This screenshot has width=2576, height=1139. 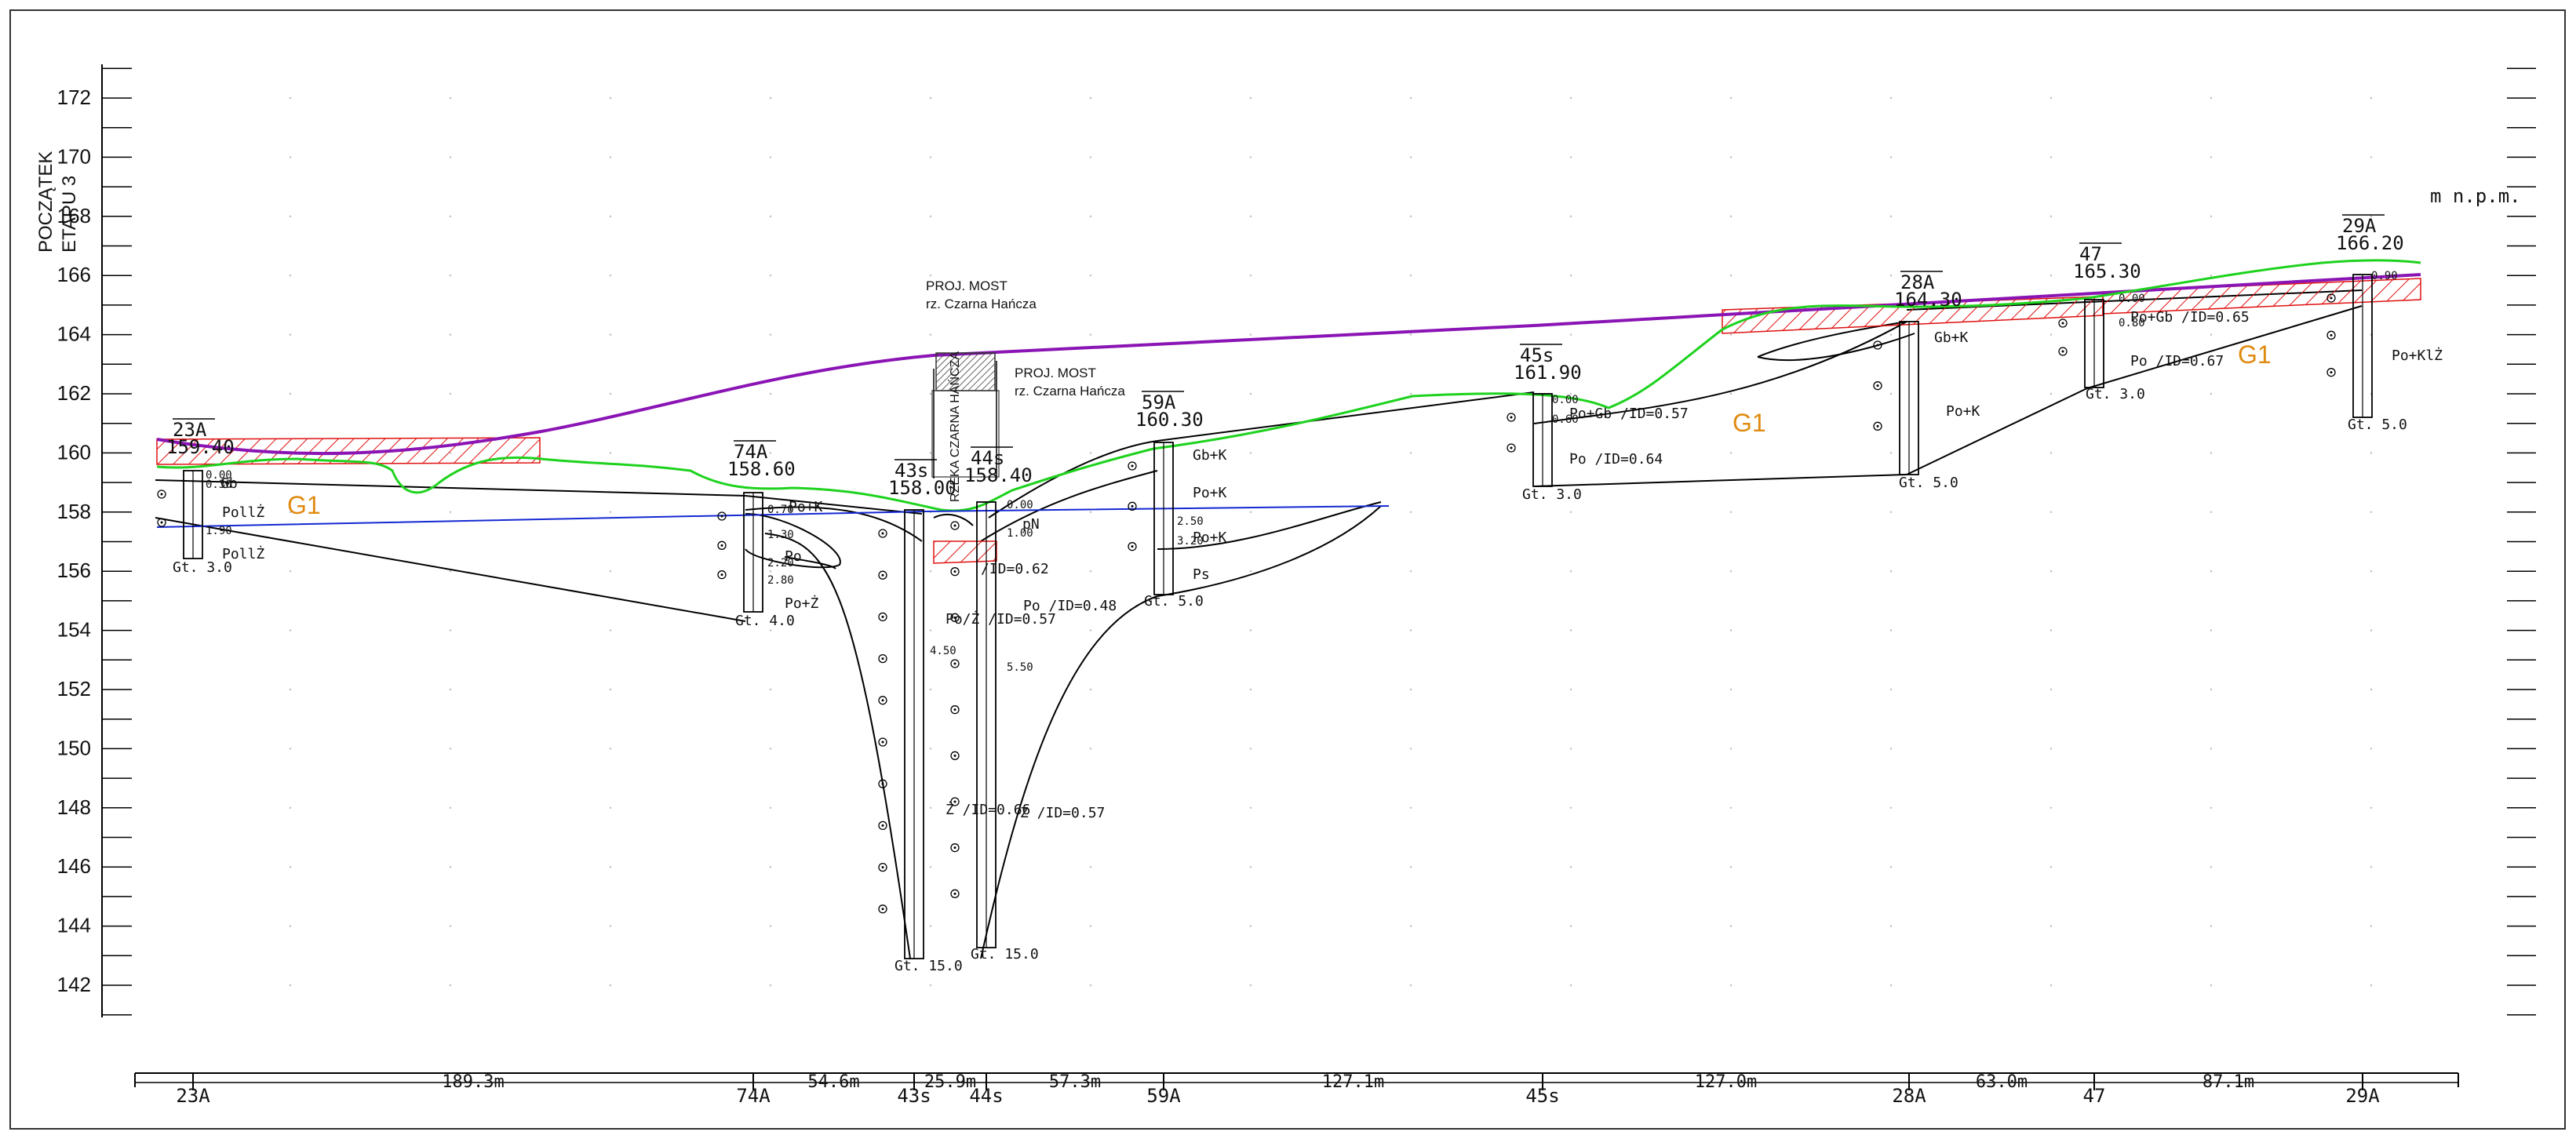 I want to click on elevation-tick-label: 152, so click(x=74, y=689).